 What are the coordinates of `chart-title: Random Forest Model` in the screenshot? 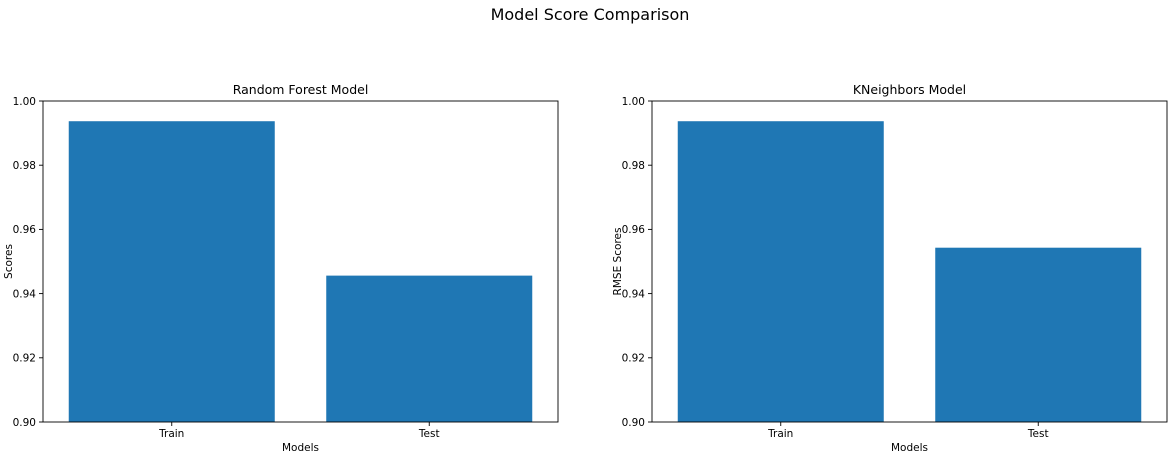 It's located at (301, 89).